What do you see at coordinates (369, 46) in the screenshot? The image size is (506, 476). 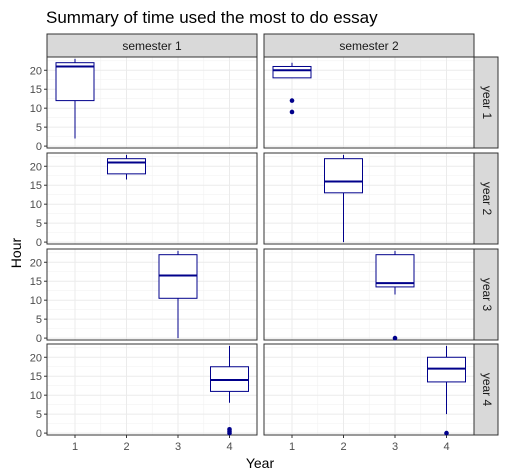 I see `facet-strip-col-label: semester 2` at bounding box center [369, 46].